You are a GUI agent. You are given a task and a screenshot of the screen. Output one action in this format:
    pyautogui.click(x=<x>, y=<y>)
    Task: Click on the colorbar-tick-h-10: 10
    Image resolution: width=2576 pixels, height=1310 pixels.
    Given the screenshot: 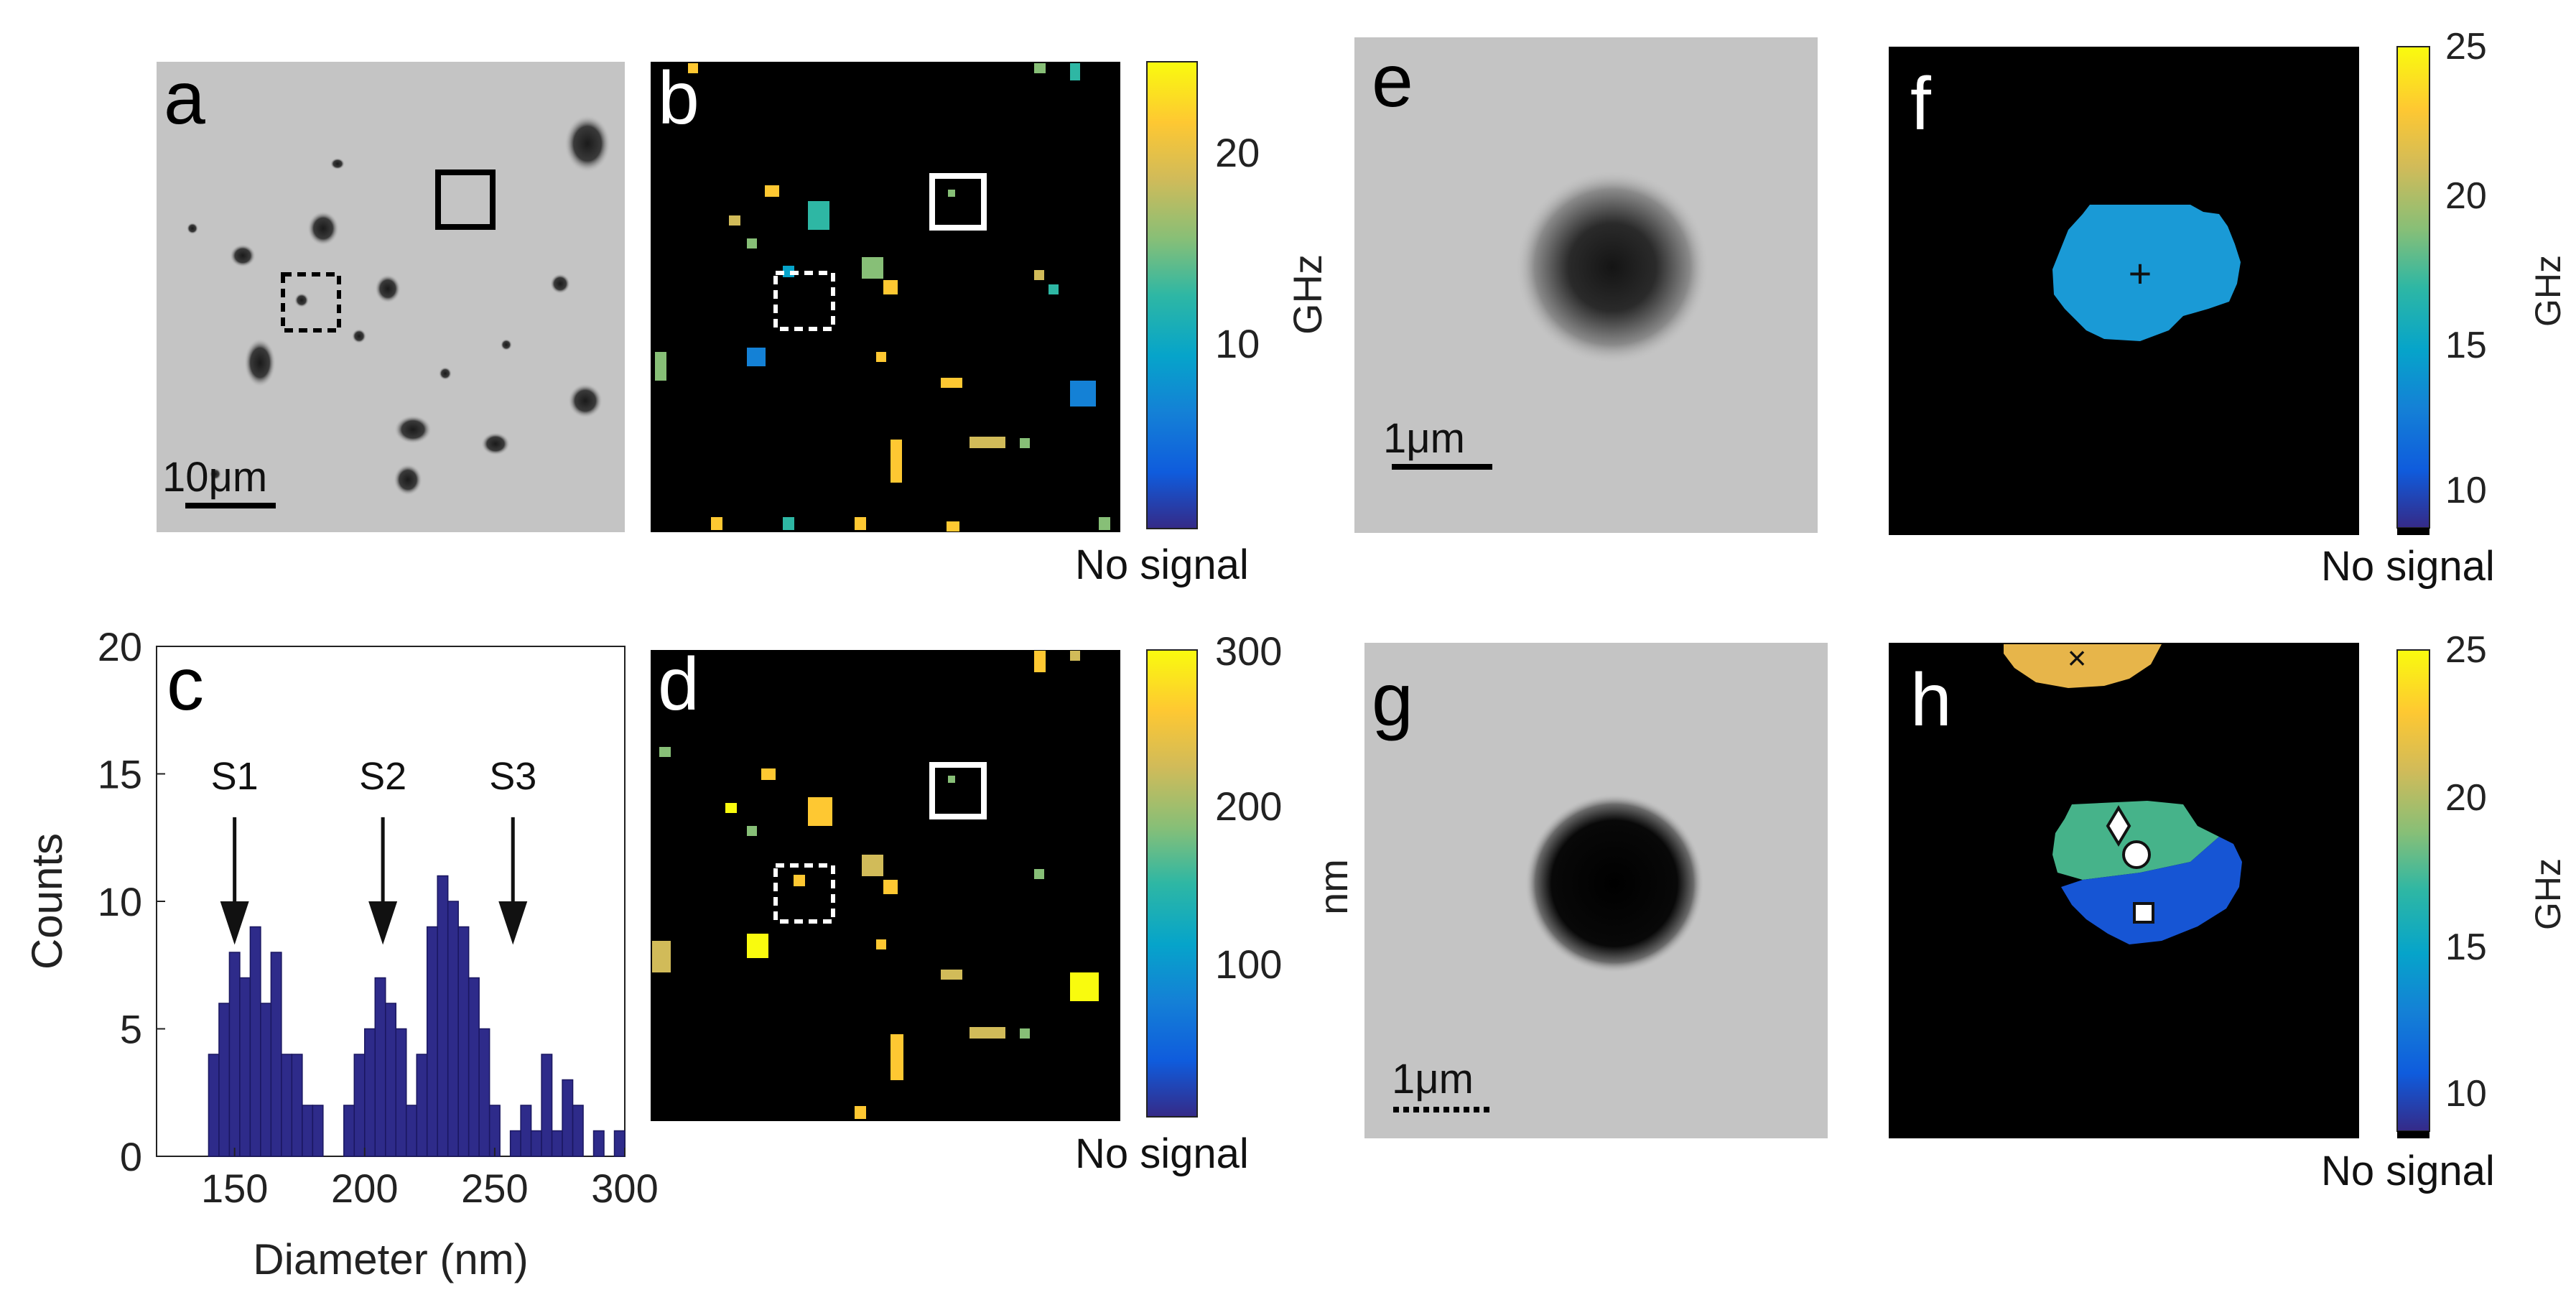 What is the action you would take?
    pyautogui.click(x=2466, y=1094)
    